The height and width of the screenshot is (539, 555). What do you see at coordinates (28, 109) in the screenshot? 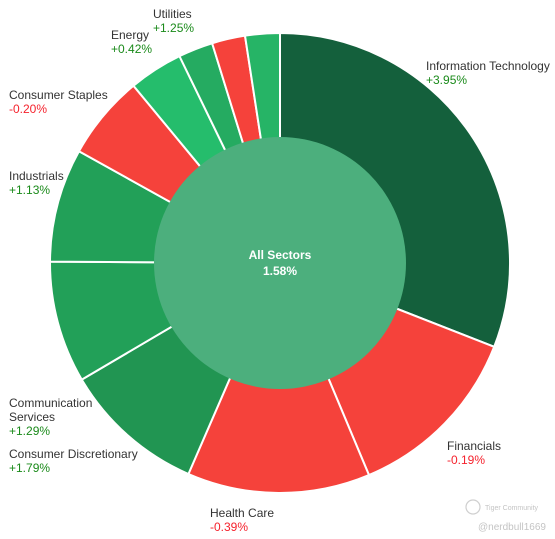
I see `label-value-consumer-staples: -0.20%` at bounding box center [28, 109].